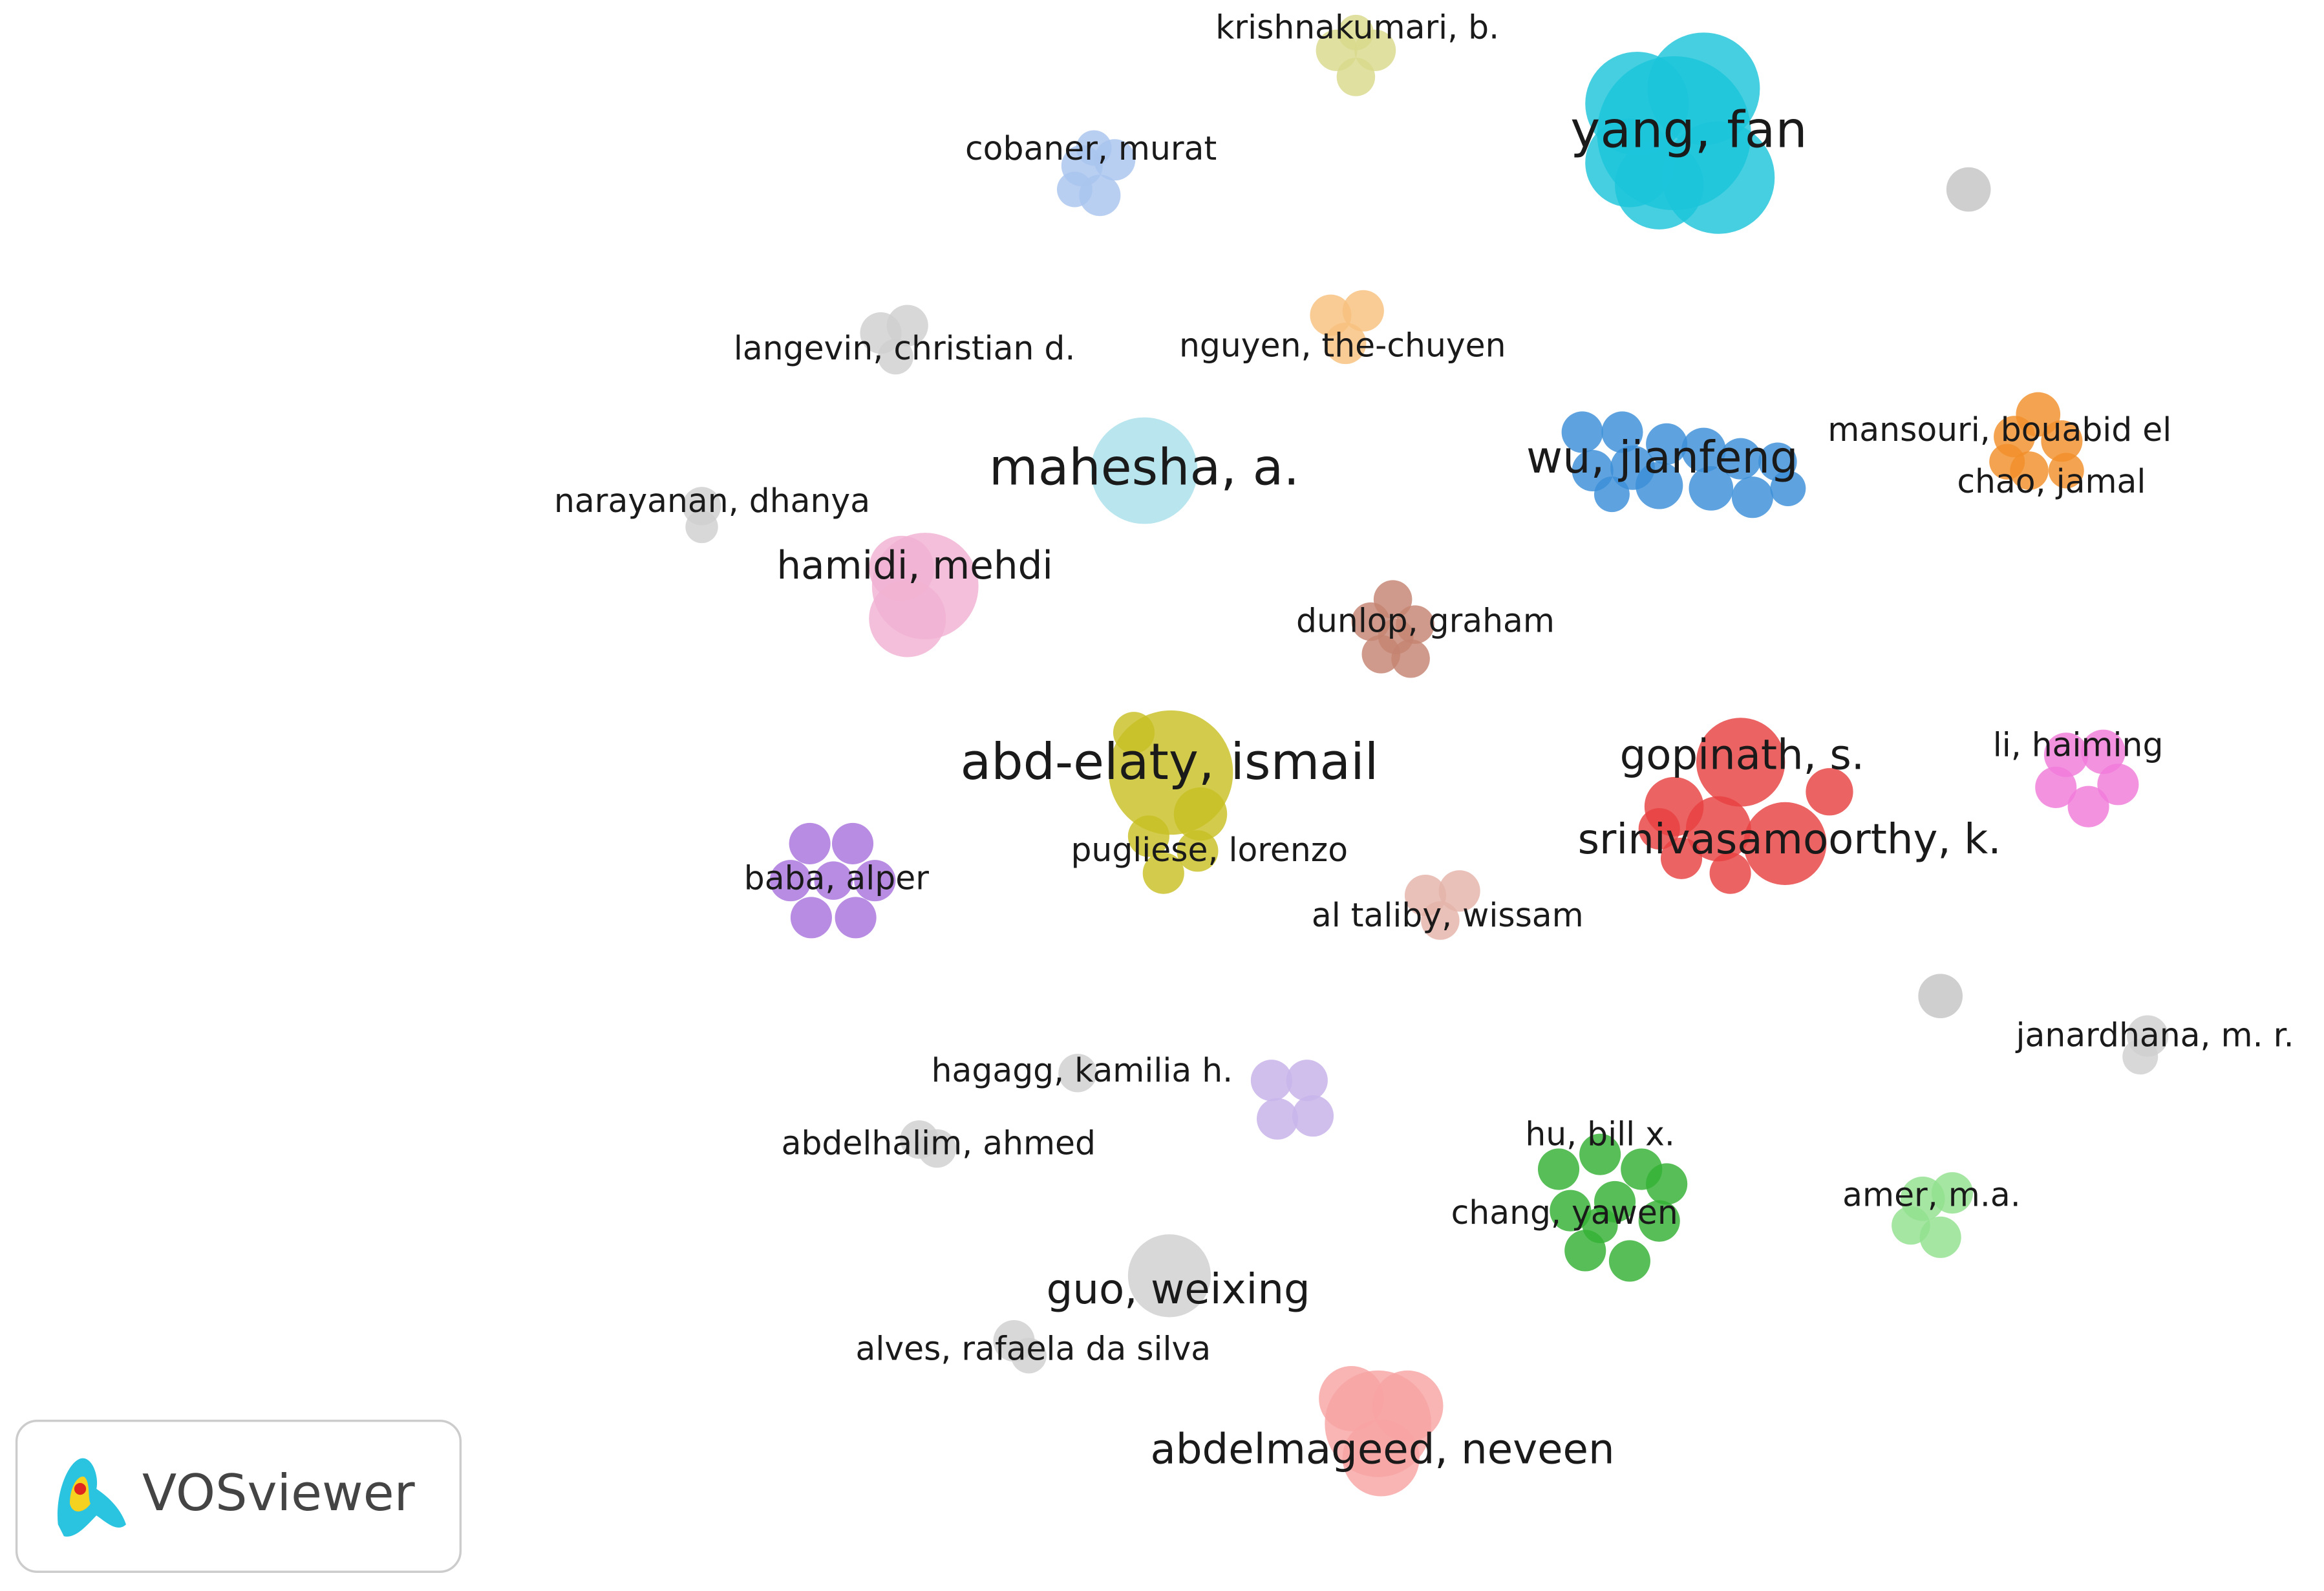 Image resolution: width=2324 pixels, height=1591 pixels. I want to click on node-label: janardhana, m. r., so click(2155, 1035).